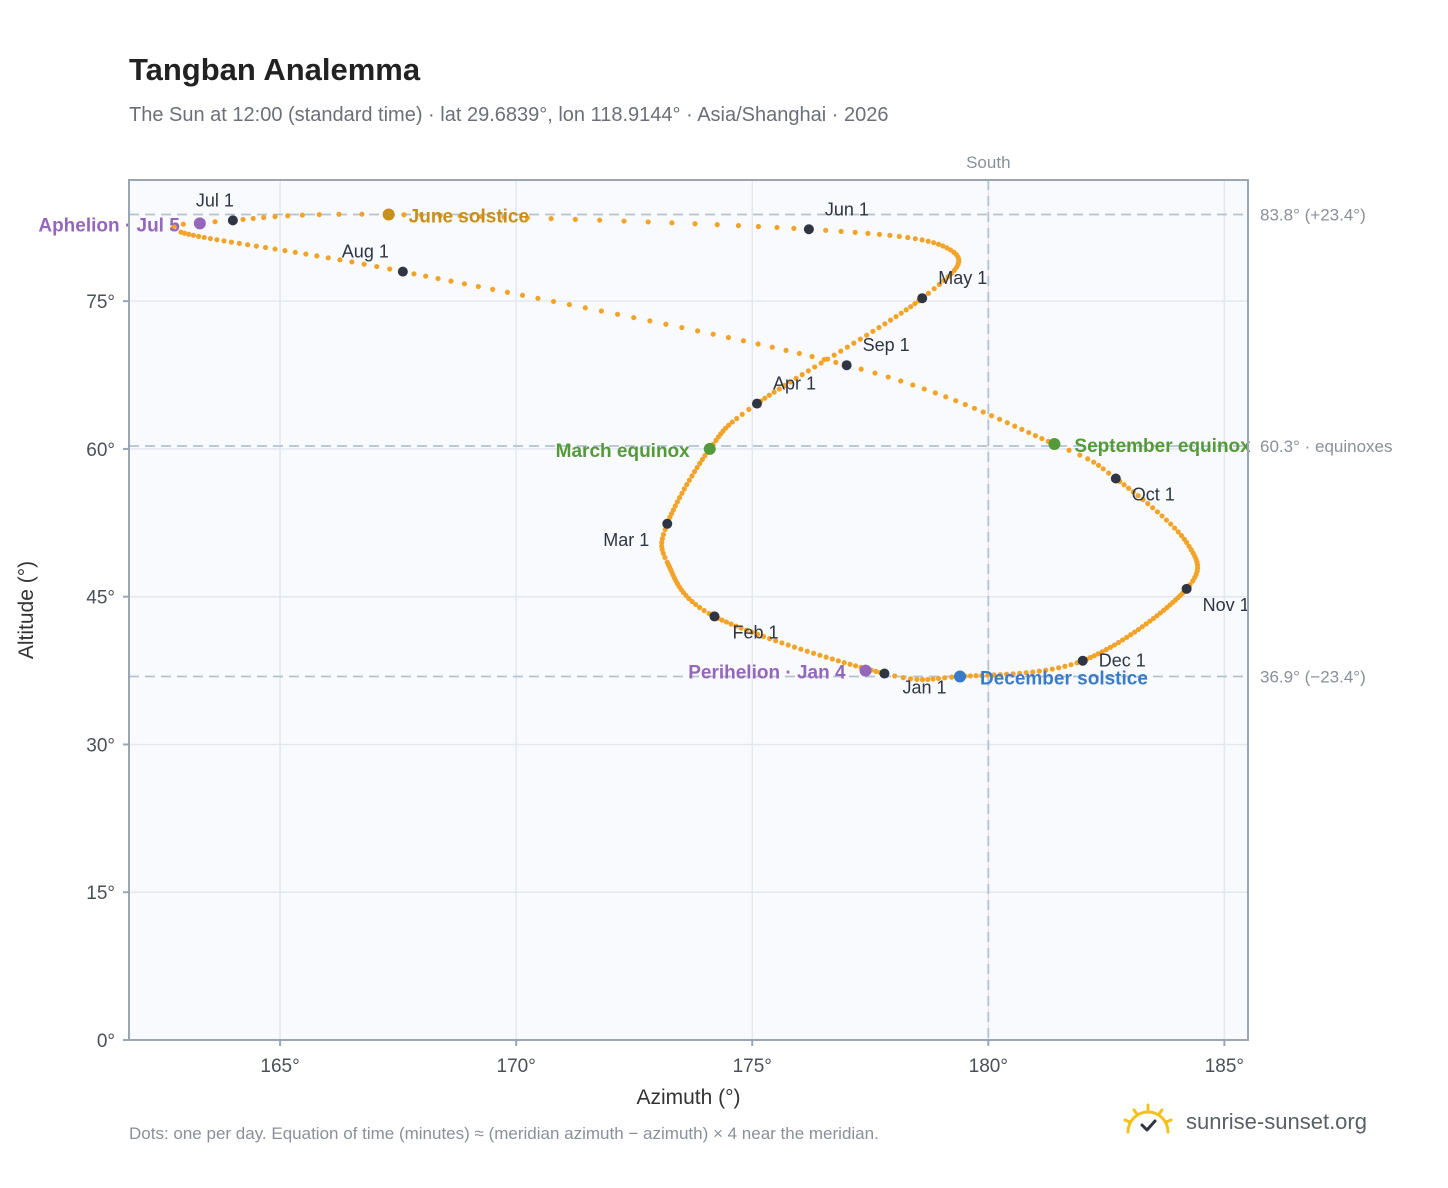 This screenshot has height=1188, width=1448. Describe the element at coordinates (365, 252) in the screenshot. I see `month-label: Aug 1` at that location.